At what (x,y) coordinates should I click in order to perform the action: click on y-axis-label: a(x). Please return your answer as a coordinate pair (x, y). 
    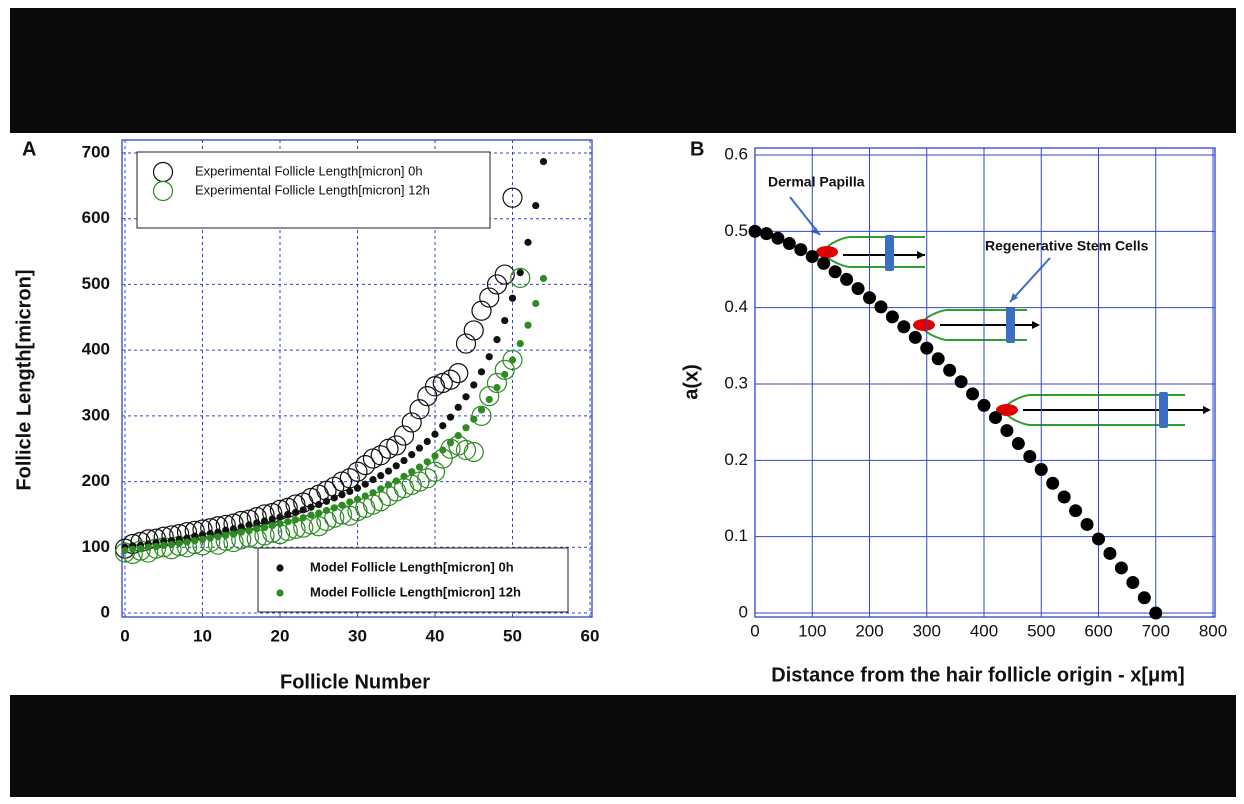
    Looking at the image, I should click on (691, 382).